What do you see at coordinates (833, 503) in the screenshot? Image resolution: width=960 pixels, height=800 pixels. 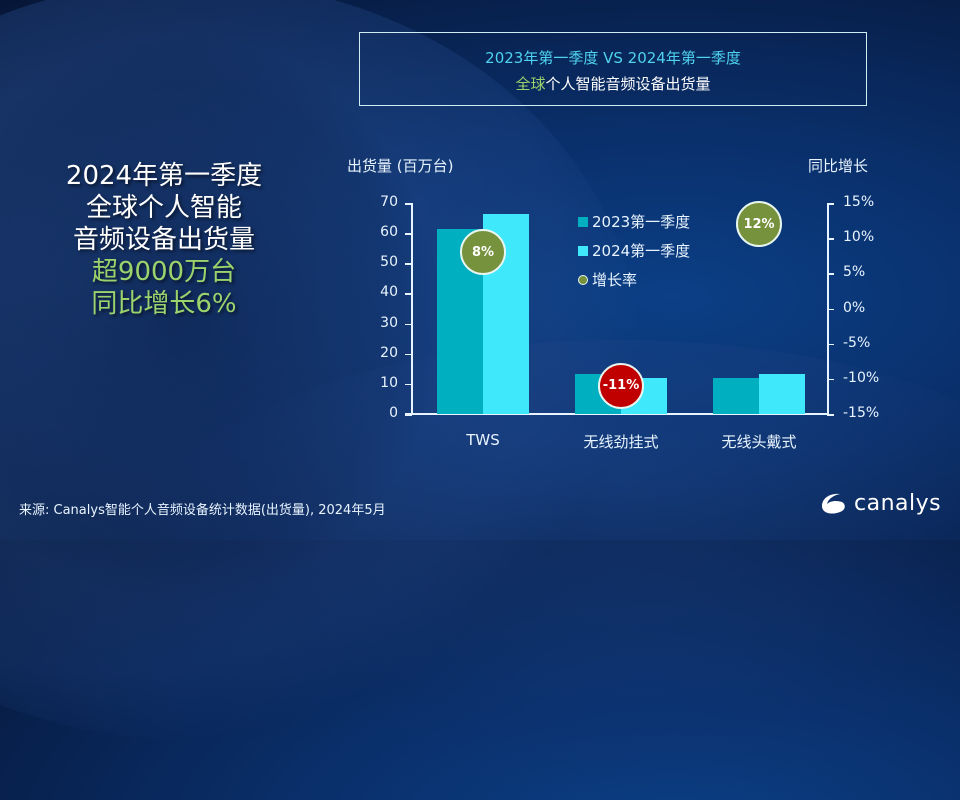 I see `canalys-logo-icon` at bounding box center [833, 503].